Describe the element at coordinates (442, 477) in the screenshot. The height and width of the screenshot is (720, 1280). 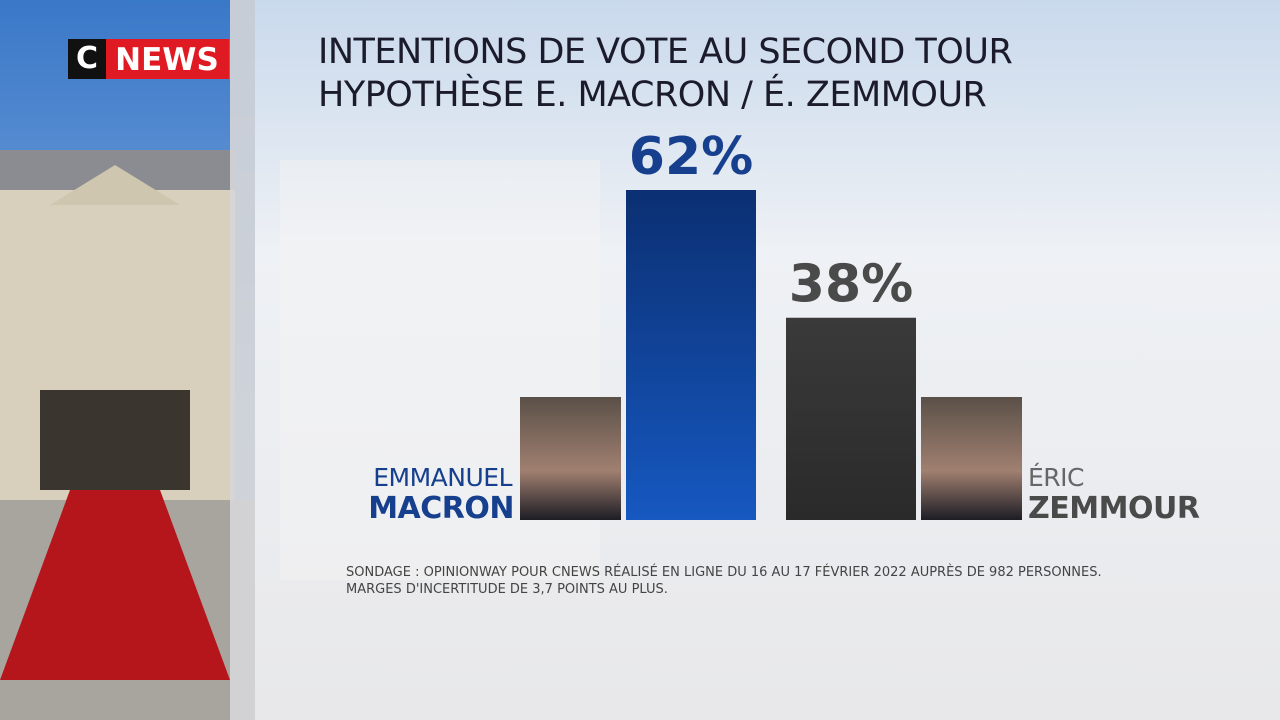
I see `first-name: EMMANUEL` at that location.